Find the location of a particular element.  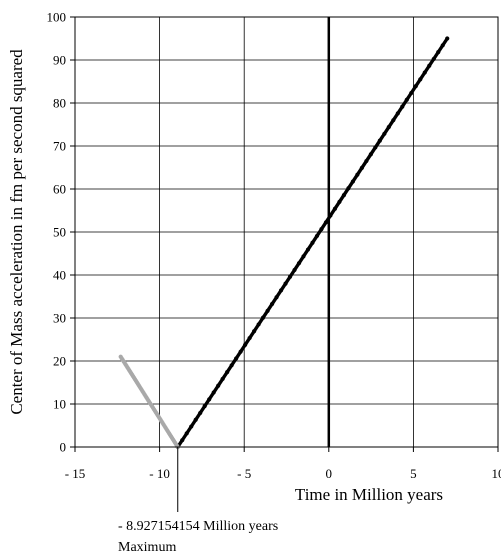

y-tick-label: 70 is located at coordinates (59, 146).